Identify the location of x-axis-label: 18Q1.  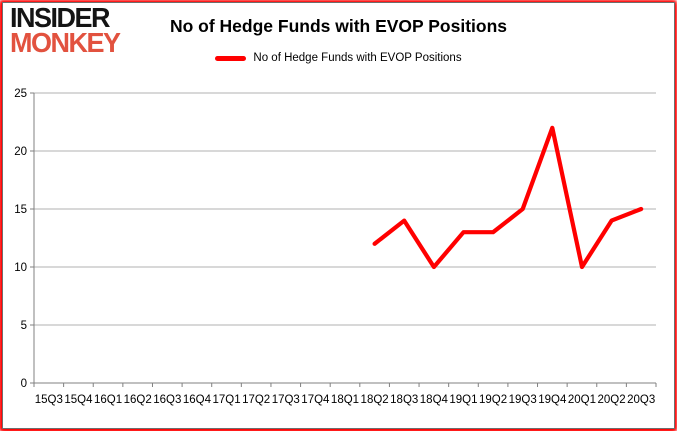
(345, 400).